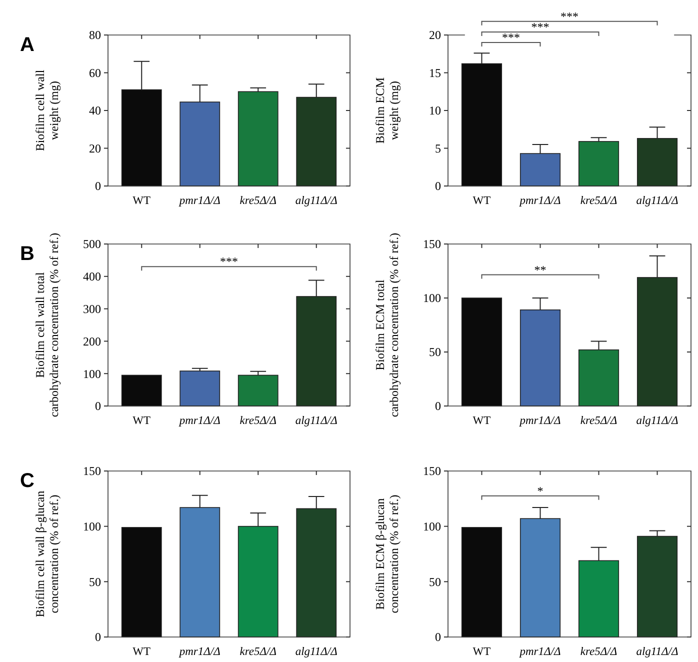  Describe the element at coordinates (95, 73) in the screenshot. I see `y-tick-label: 60` at that location.